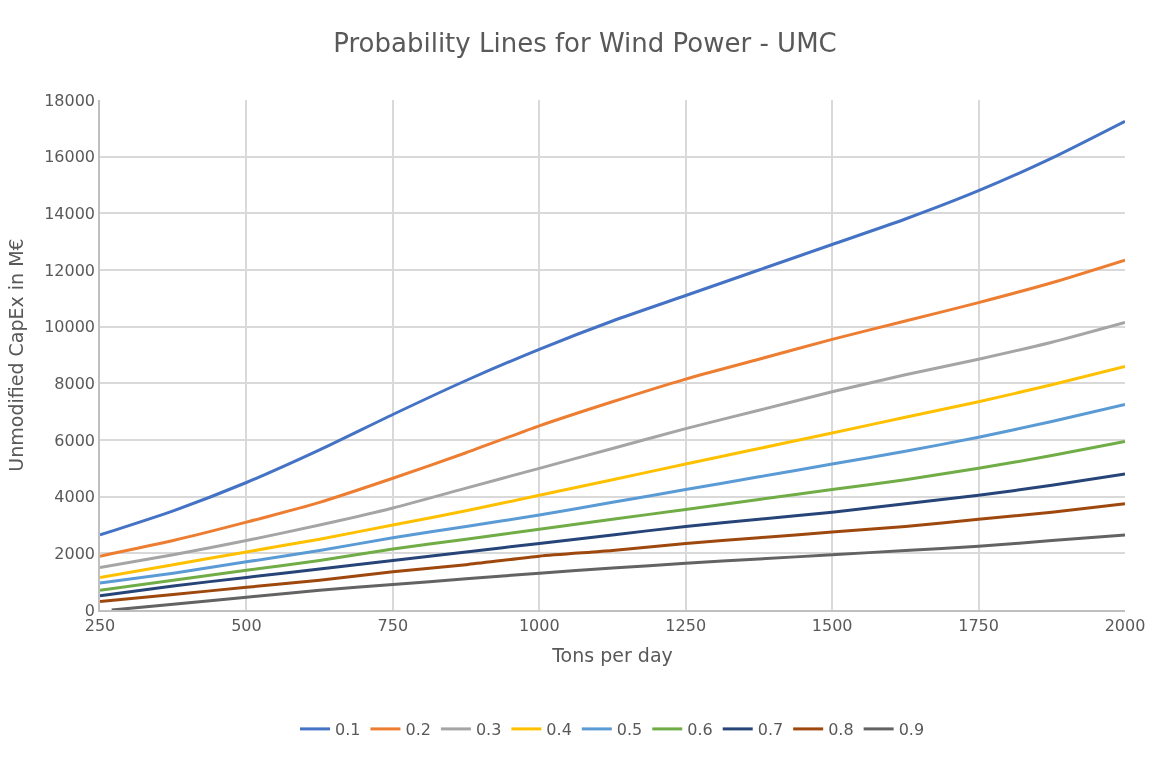  Describe the element at coordinates (1125, 625) in the screenshot. I see `x-tick-label: 2000` at that location.